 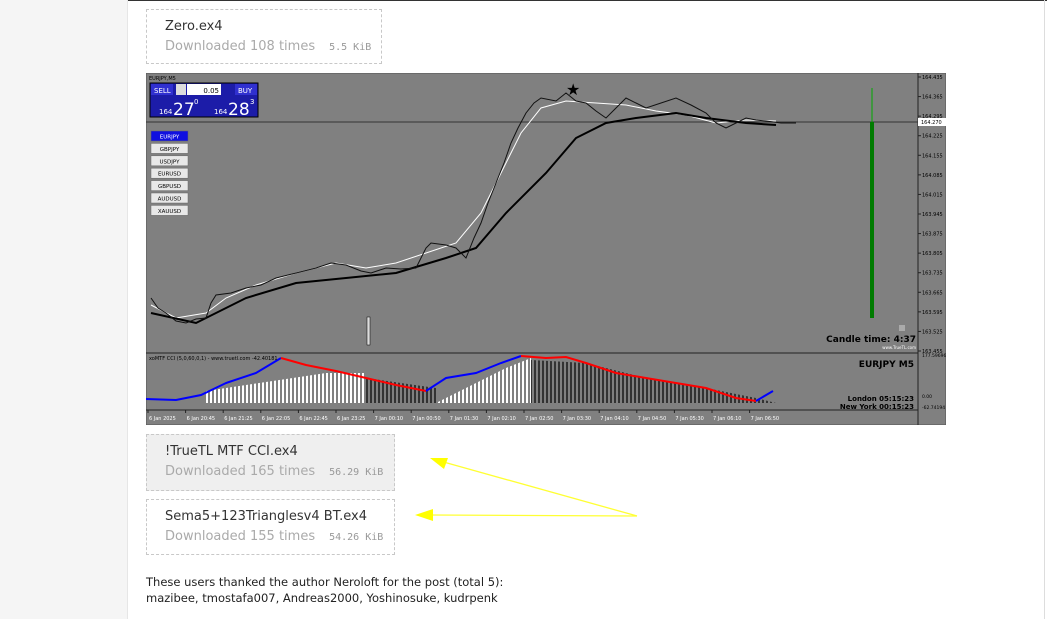 What do you see at coordinates (64, 309) in the screenshot?
I see `sidebar` at bounding box center [64, 309].